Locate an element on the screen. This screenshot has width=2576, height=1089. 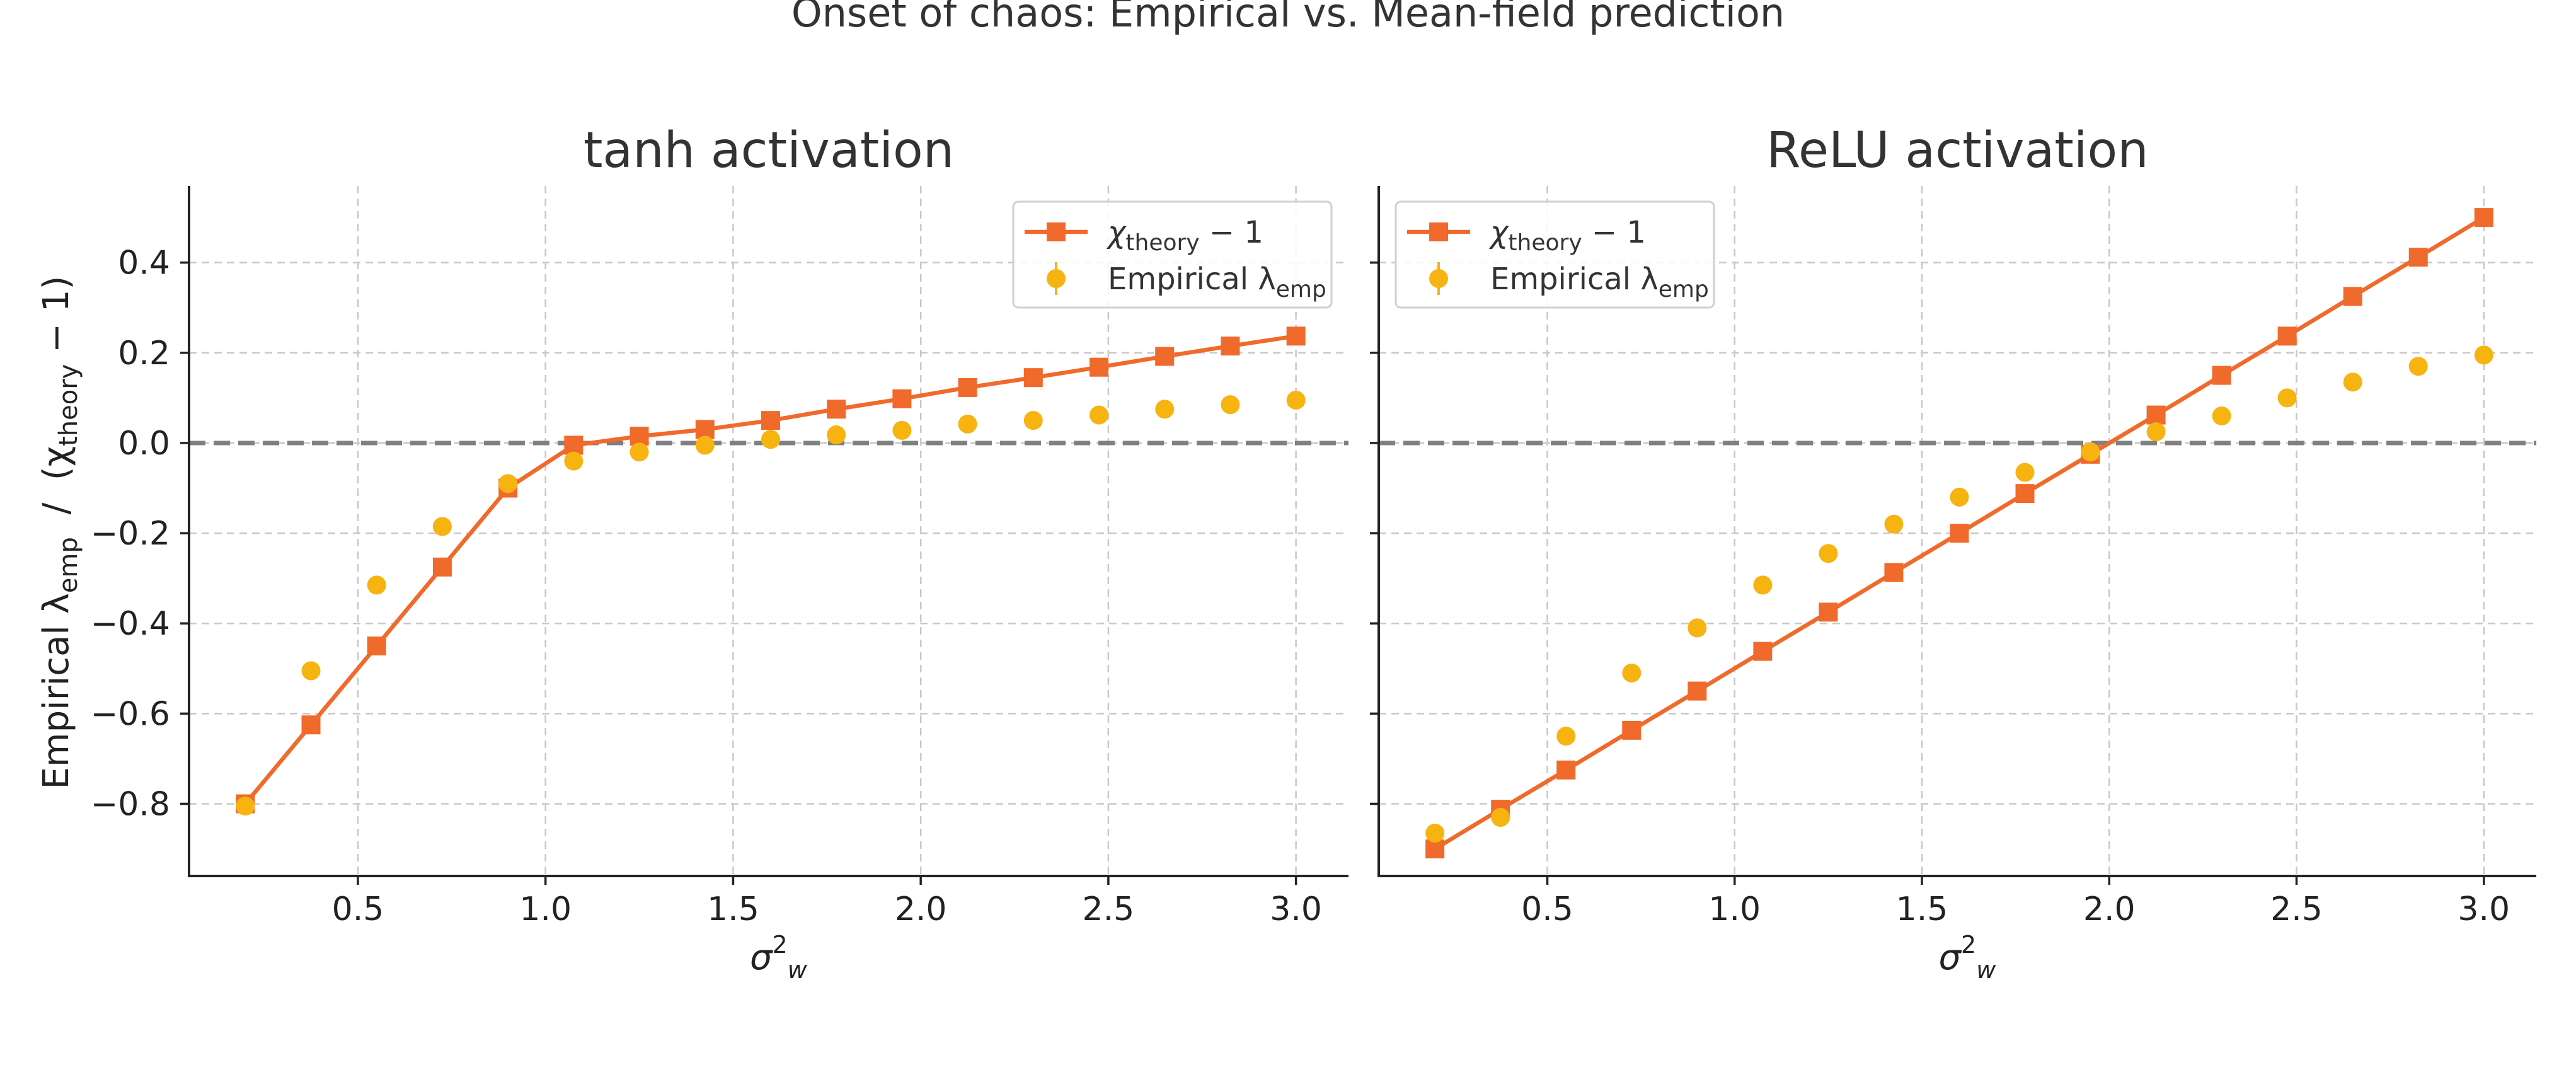
legend-empirical-marker is located at coordinates (1438, 278).